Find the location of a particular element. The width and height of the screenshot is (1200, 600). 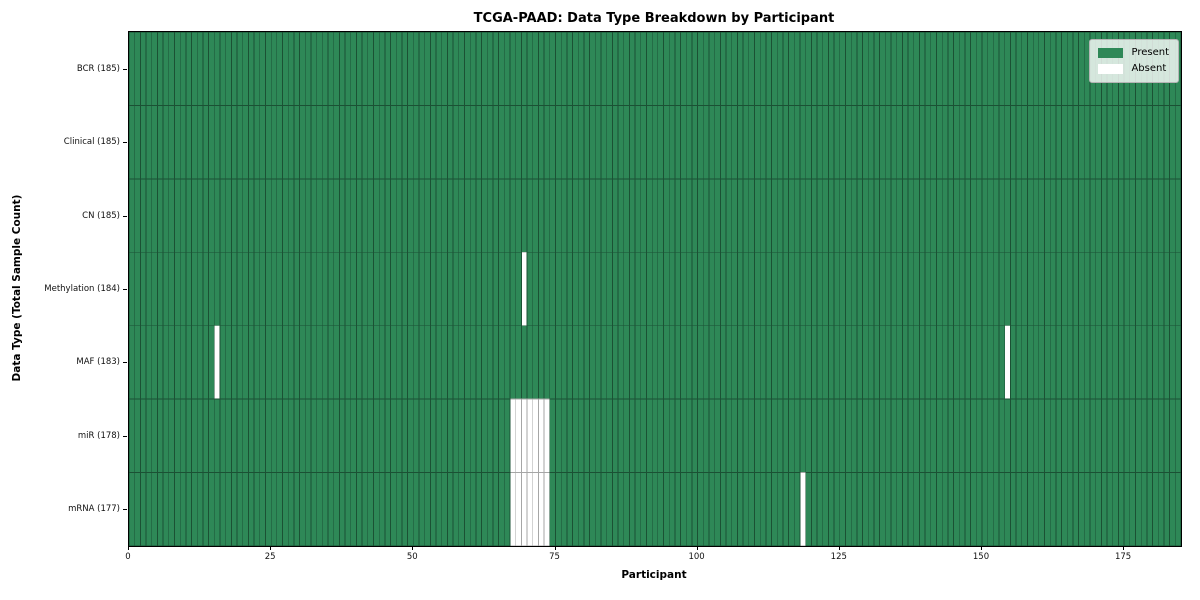

y-tick-label: Methylation (184) is located at coordinates (82, 289).